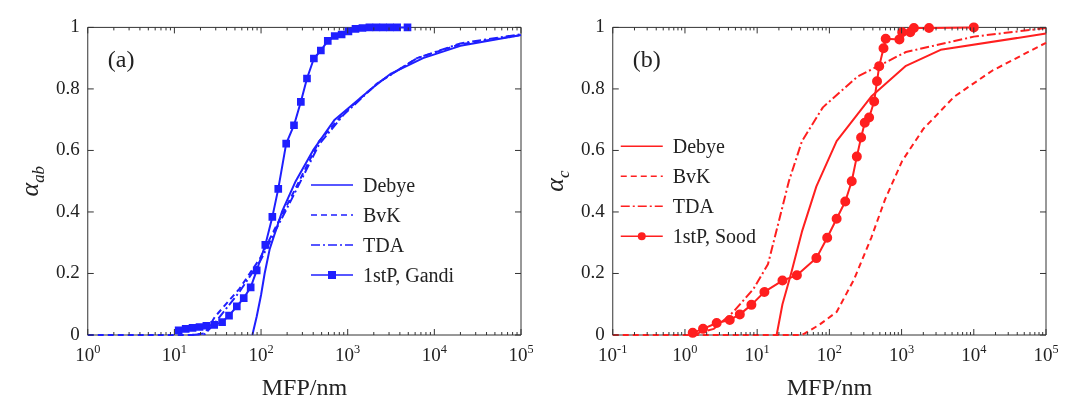  What do you see at coordinates (556, 181) in the screenshot?
I see `y-axis-title: αc` at bounding box center [556, 181].